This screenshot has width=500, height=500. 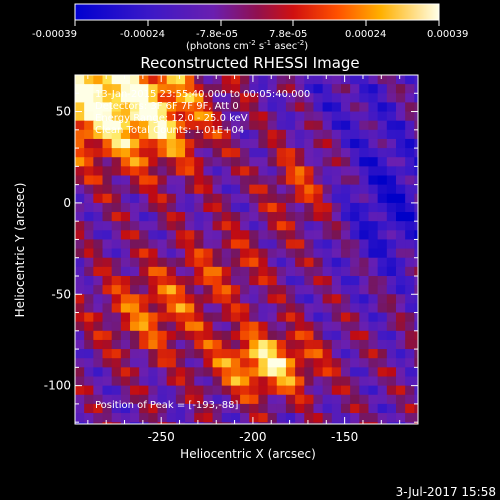 What do you see at coordinates (447, 34) in the screenshot?
I see `colorbar-tick-label: 0.00039` at bounding box center [447, 34].